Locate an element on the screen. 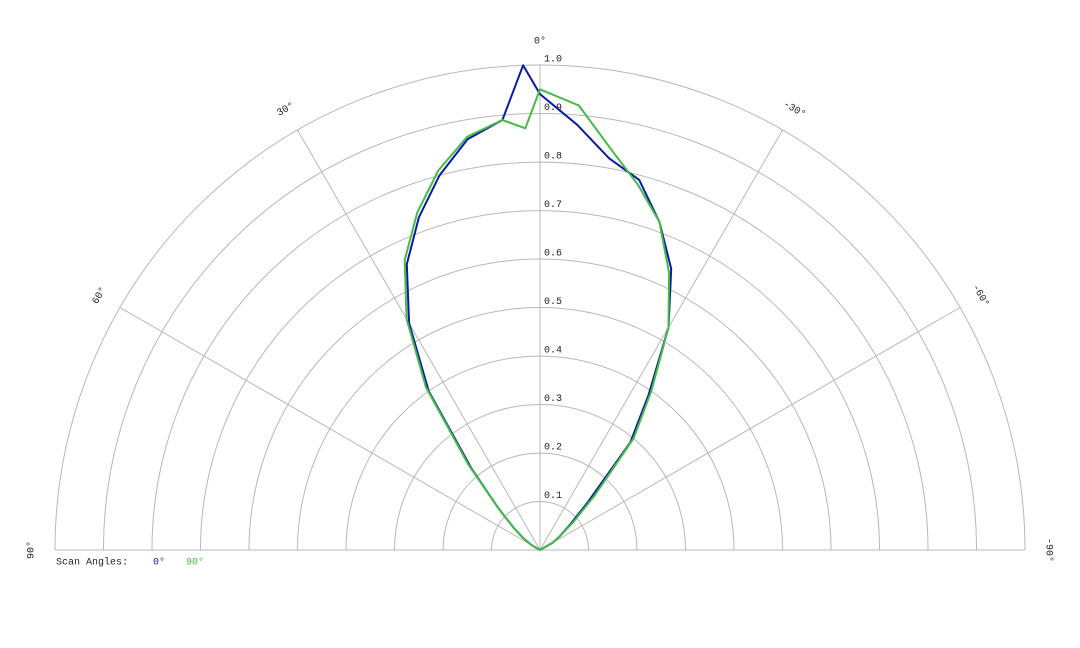 This screenshot has height=648, width=1080. r-tick-label: 0.5 is located at coordinates (553, 302).